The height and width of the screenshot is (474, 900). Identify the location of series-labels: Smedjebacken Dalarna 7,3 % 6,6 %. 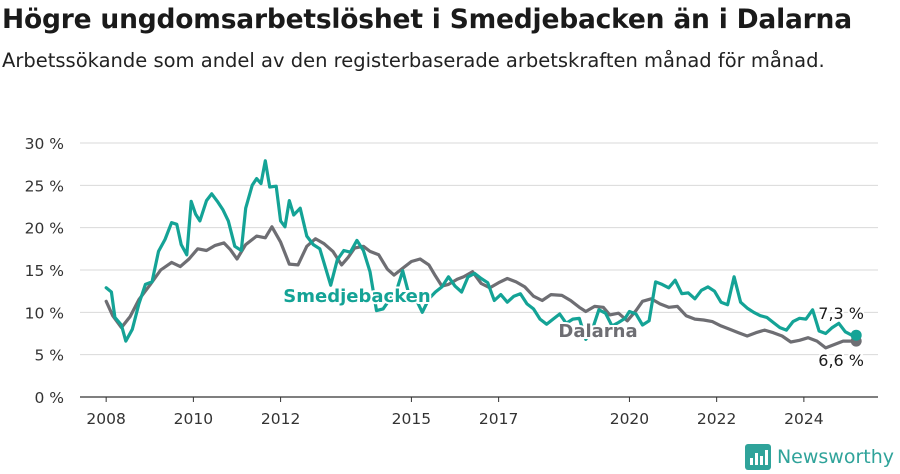
(573, 328).